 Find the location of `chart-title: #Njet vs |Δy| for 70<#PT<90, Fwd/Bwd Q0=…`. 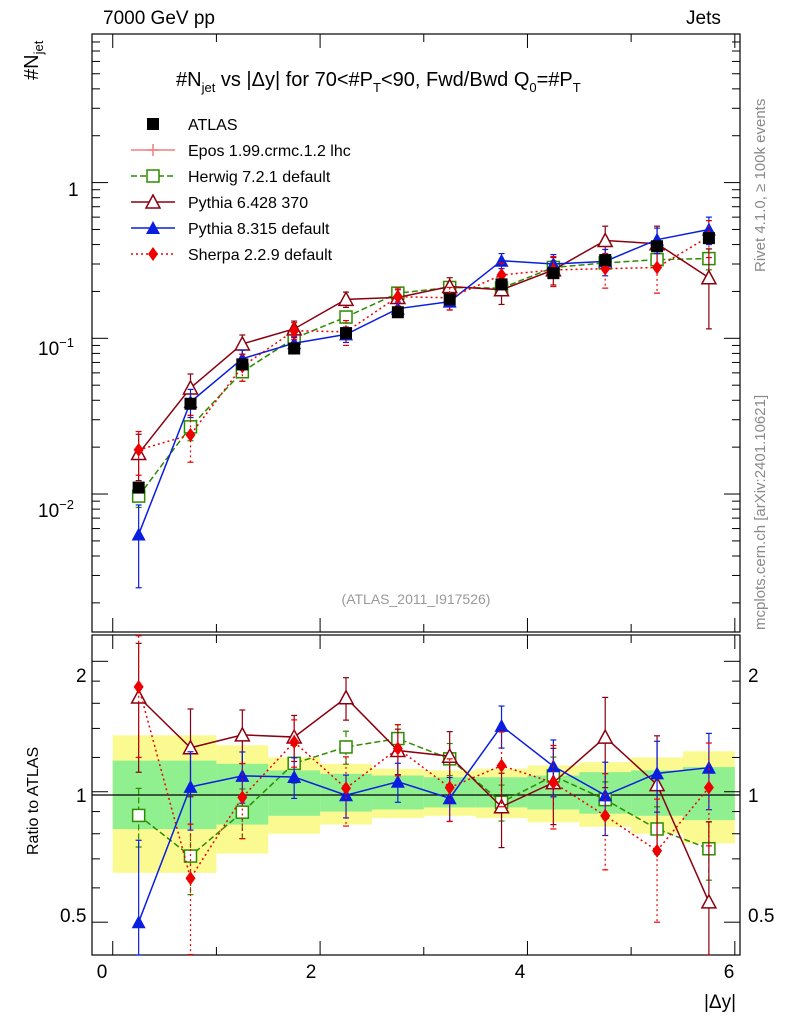

chart-title: #Njet vs |Δy| for 70<#PT<90, Fwd/Bwd Q0=… is located at coordinates (378, 82).